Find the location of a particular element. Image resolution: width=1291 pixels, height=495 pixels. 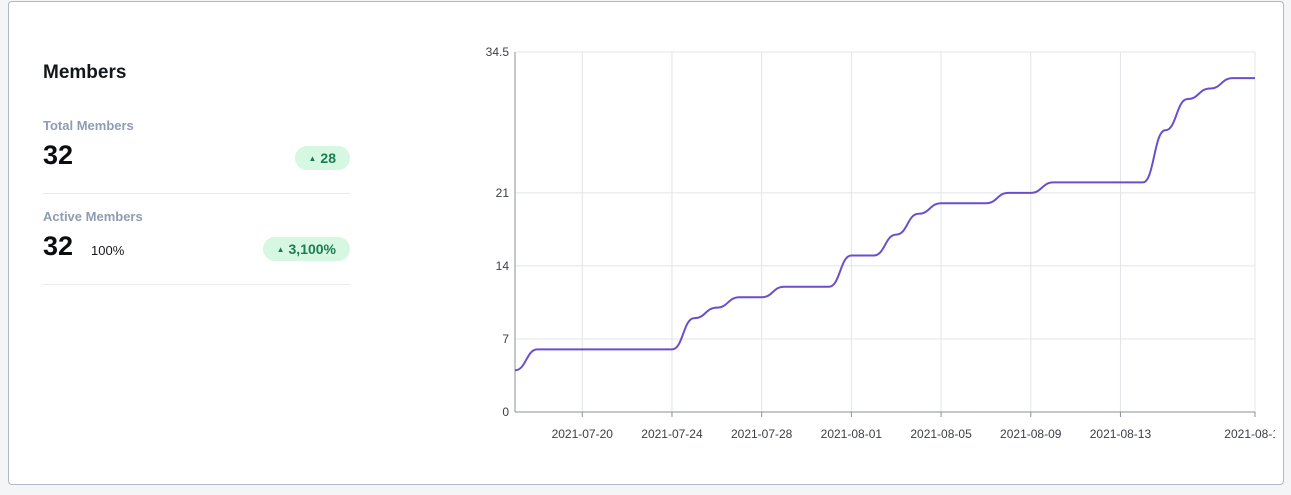

total-members-change: 28 is located at coordinates (328, 158).